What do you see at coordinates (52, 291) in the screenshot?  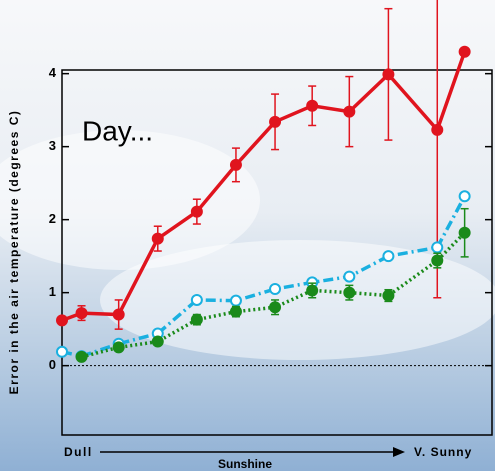 I see `y-tick-label: 1` at bounding box center [52, 291].